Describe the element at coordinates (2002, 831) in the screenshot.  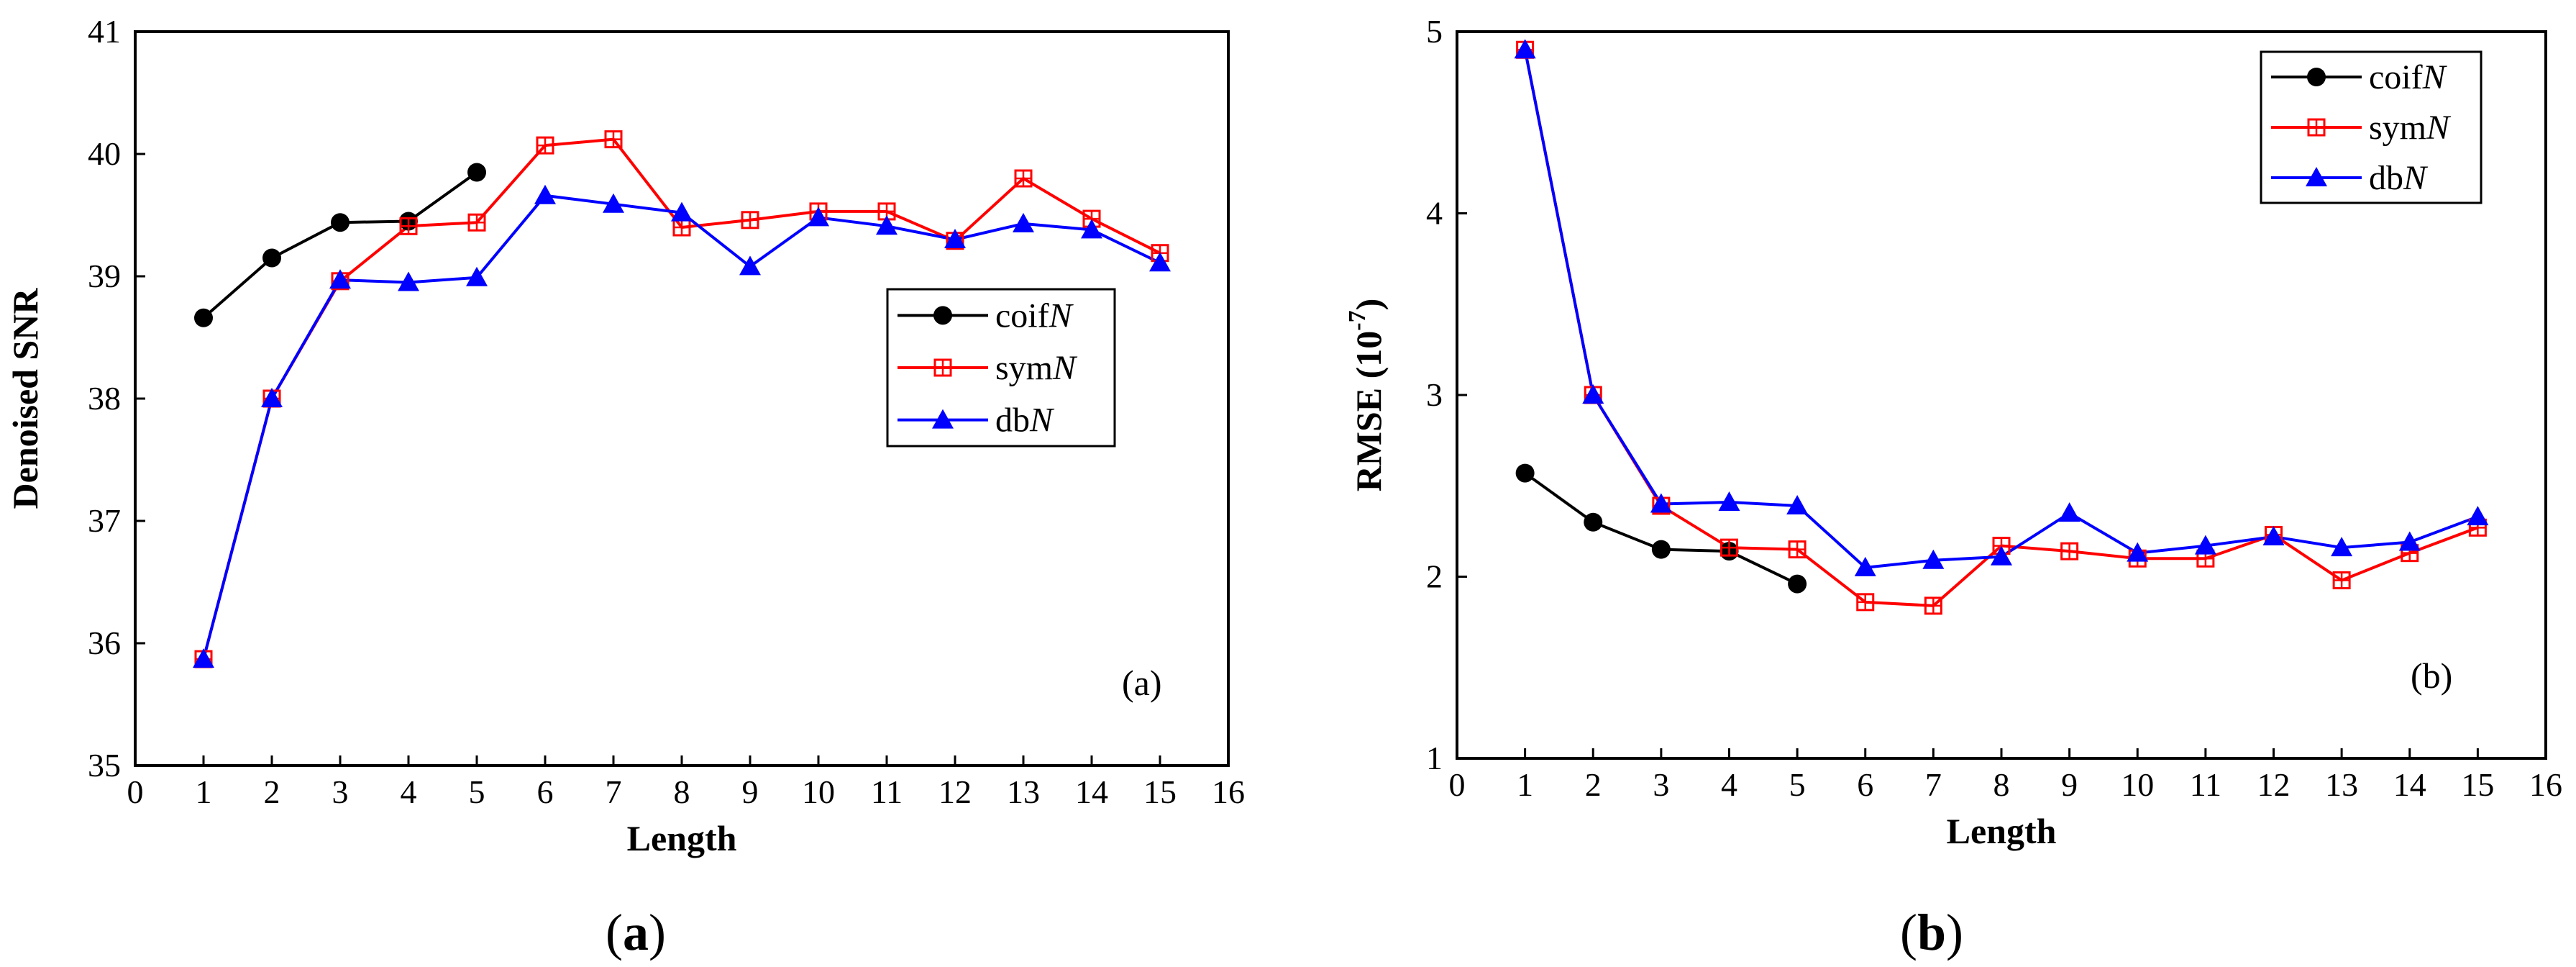
I see `x-axis-title: Length` at that location.